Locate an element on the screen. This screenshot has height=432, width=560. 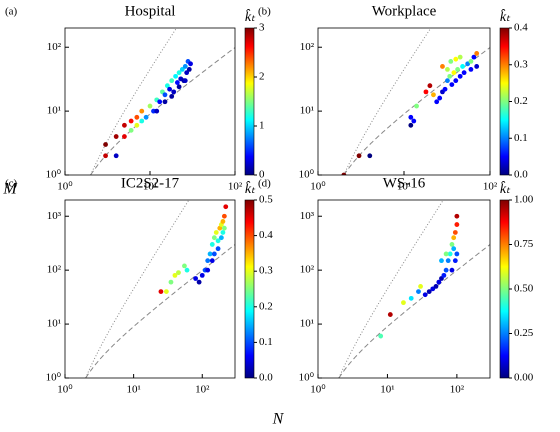
colorbar-tick-label: 0.5 is located at coordinates (266, 200).